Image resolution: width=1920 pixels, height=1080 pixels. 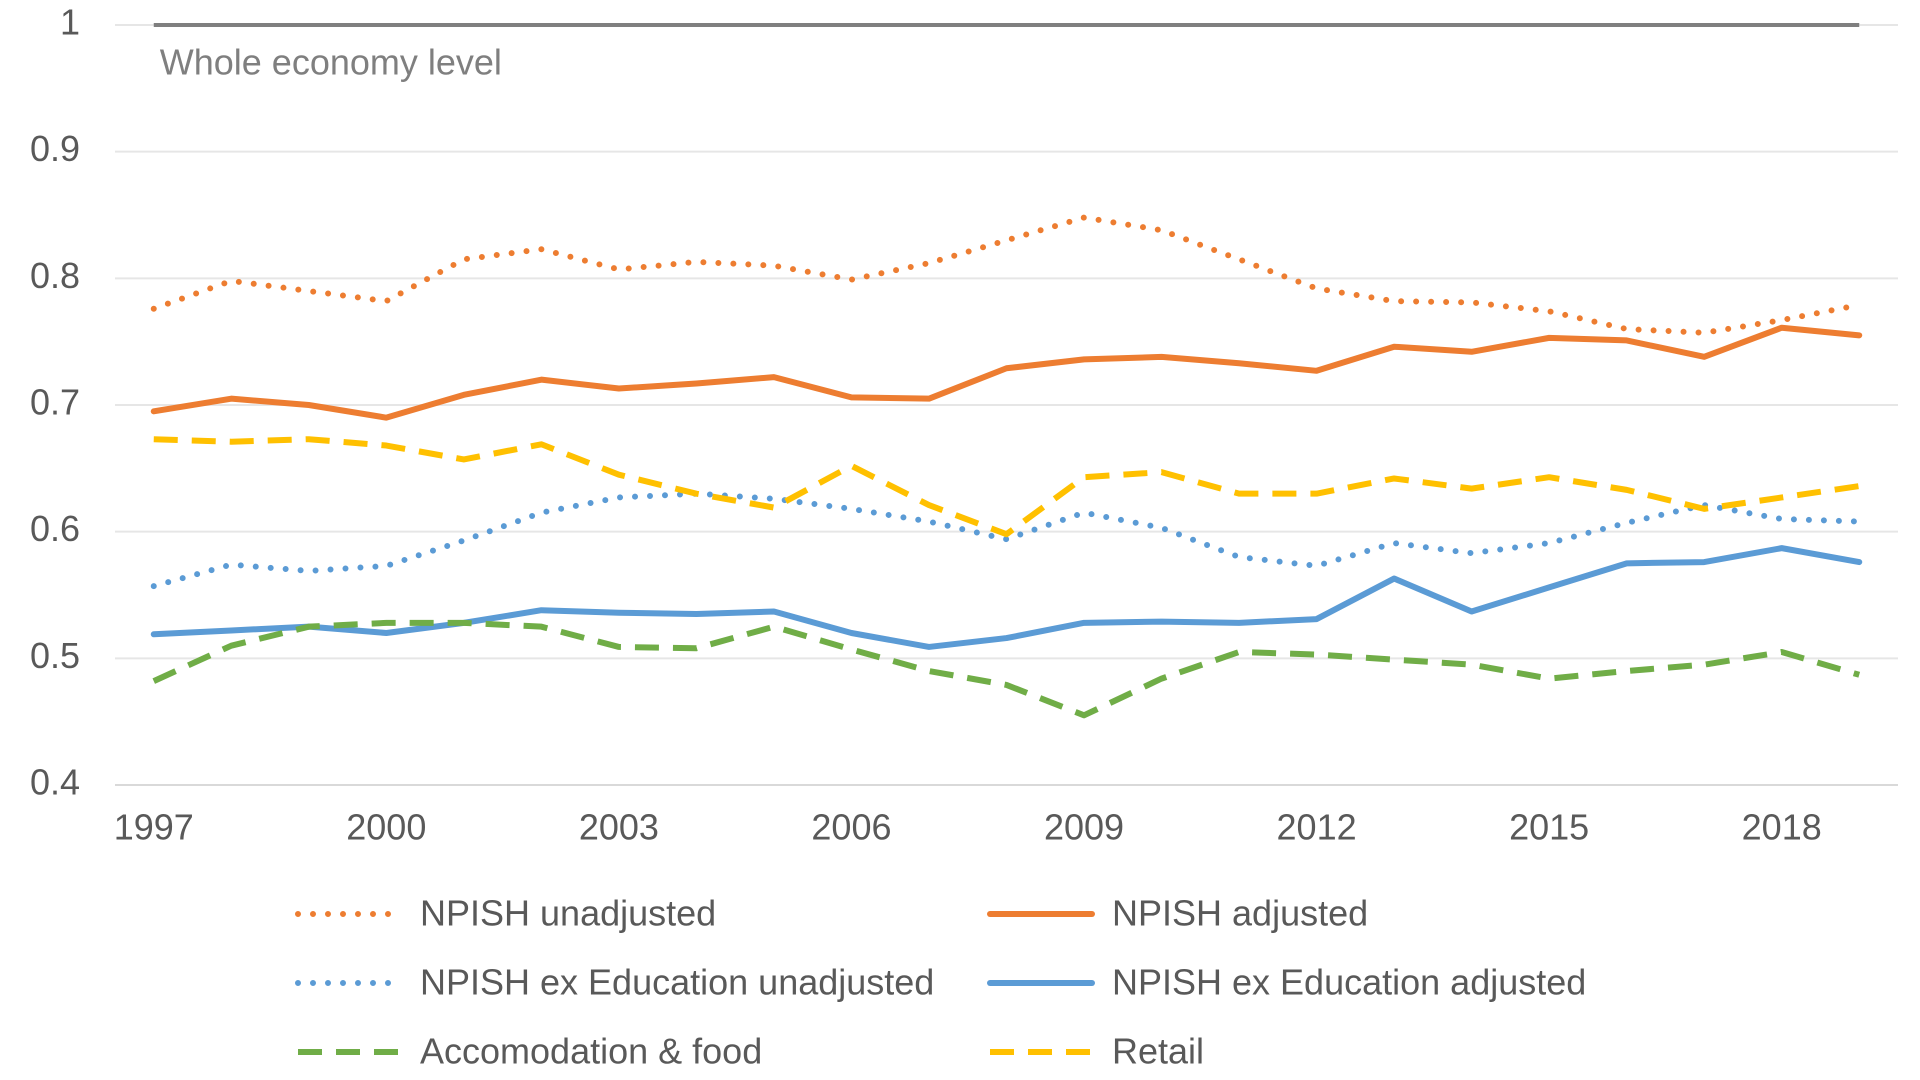 I want to click on legend-label: NPISH ex Education adjusted, so click(x=1349, y=982).